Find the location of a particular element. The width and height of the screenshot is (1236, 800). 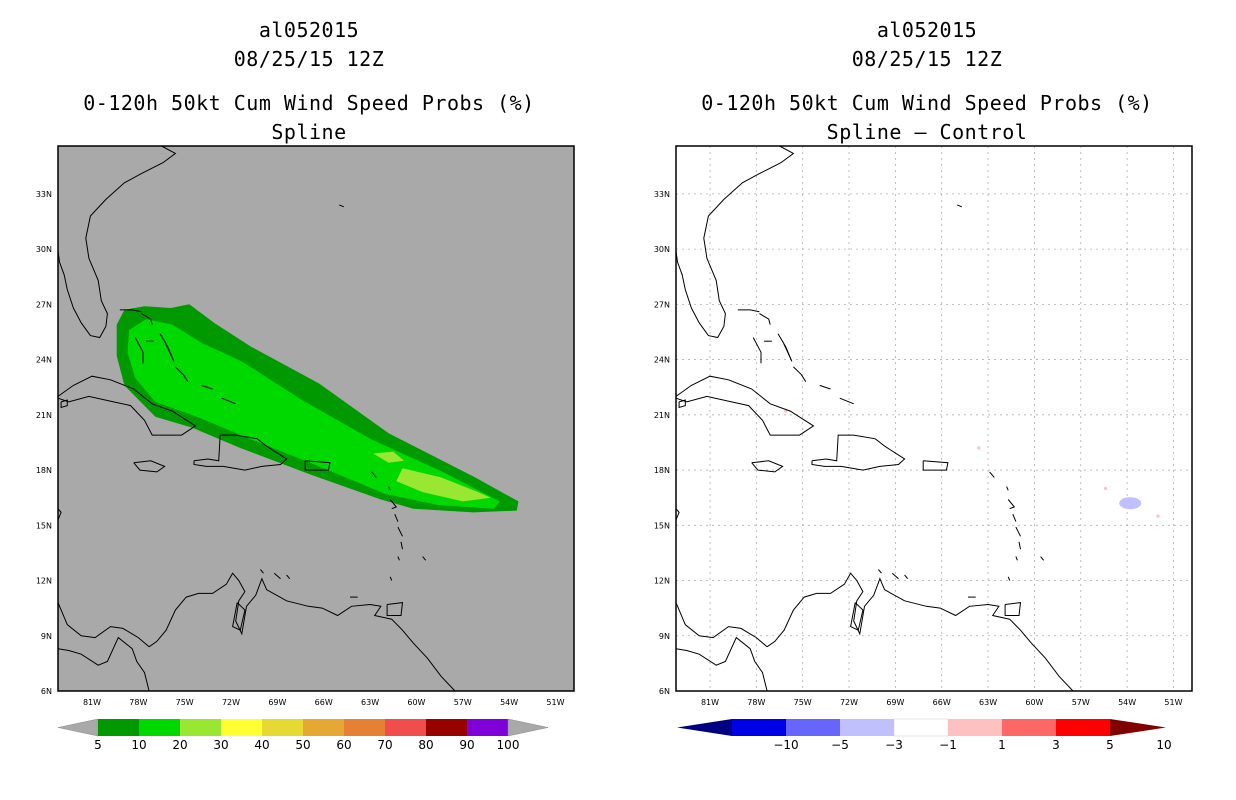

datetime: 08/25/15 12Z is located at coordinates (309, 59).